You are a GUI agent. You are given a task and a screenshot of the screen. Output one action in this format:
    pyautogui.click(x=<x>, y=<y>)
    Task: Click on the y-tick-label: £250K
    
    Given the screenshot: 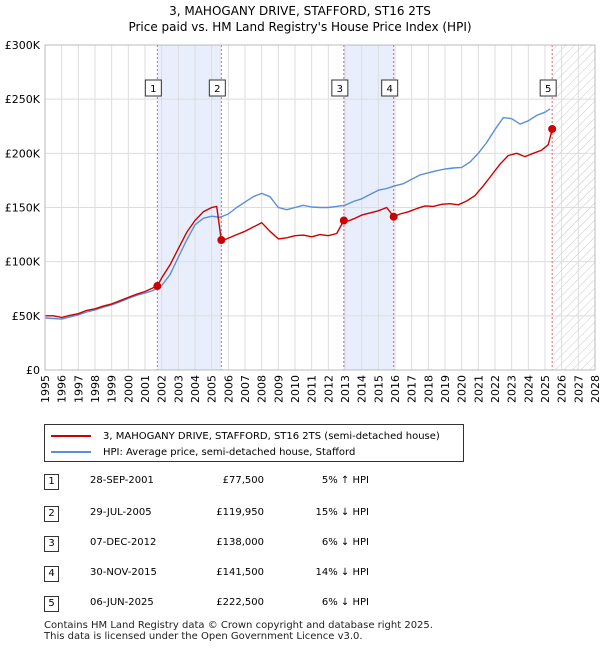 What is the action you would take?
    pyautogui.click(x=23, y=99)
    